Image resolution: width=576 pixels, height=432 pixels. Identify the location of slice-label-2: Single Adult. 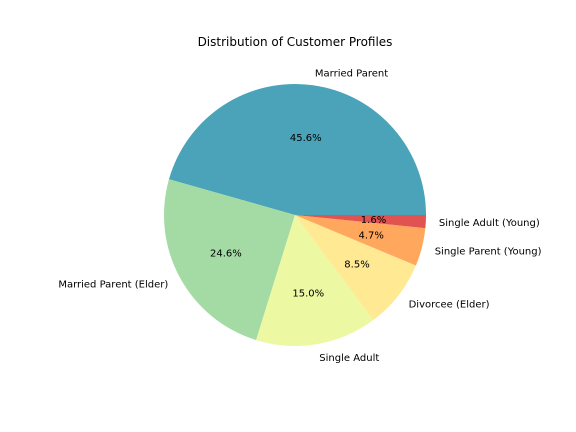
(349, 358).